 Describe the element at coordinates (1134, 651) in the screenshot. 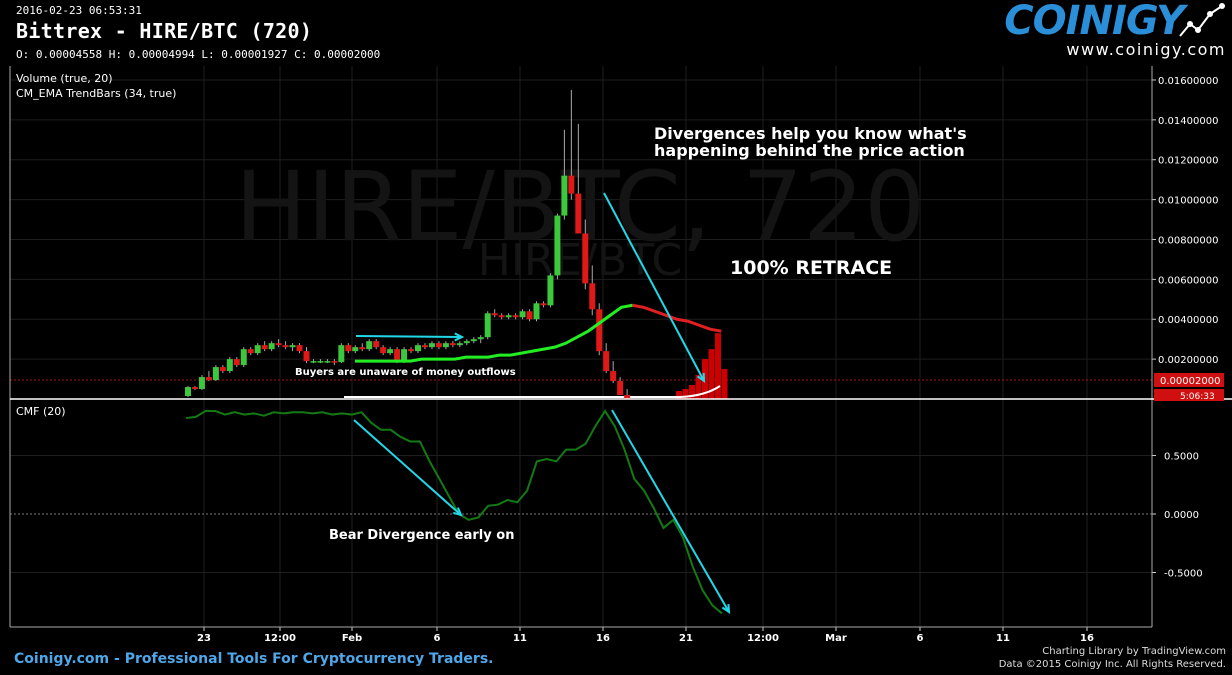

I see `footer-tradingview: Charting Library by TradingView.com` at that location.